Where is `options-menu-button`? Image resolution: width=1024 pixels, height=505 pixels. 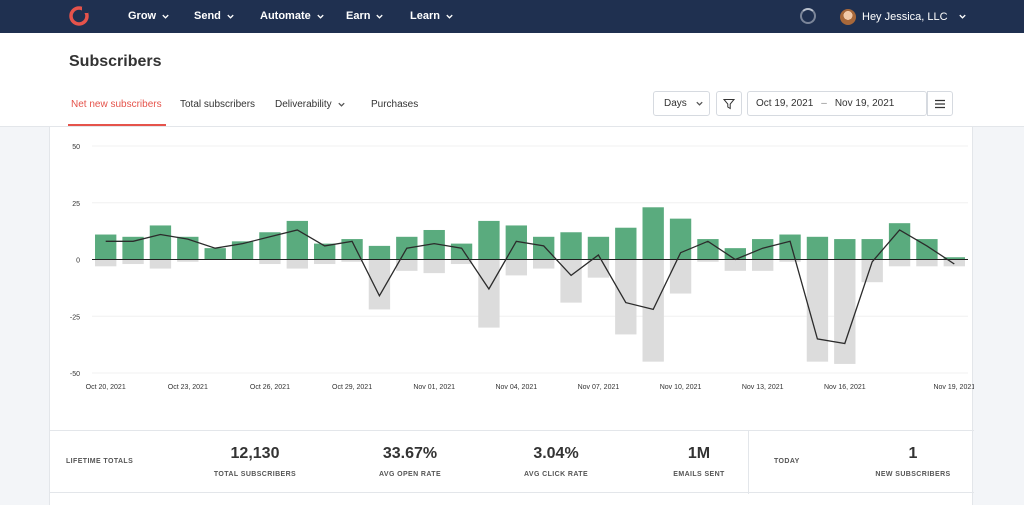
options-menu-button is located at coordinates (940, 103).